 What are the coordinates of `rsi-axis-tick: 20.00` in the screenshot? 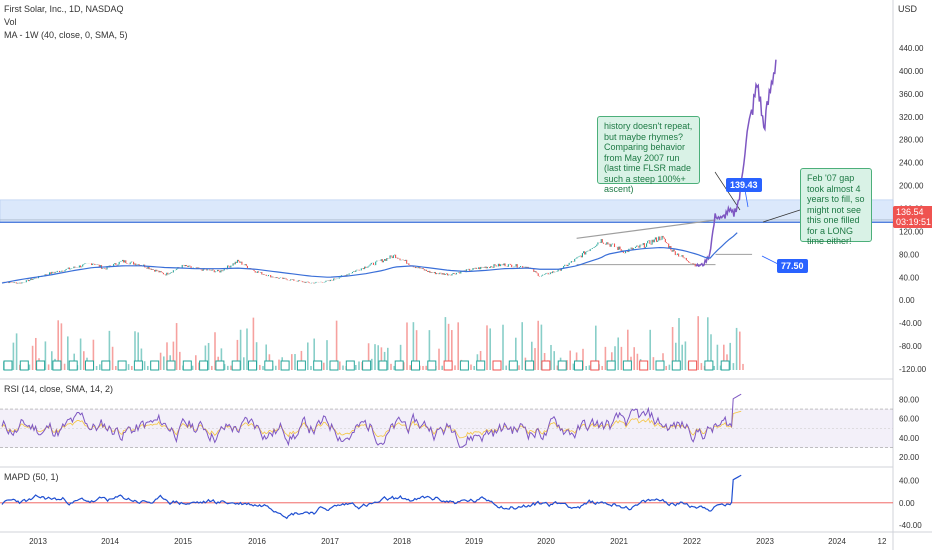 It's located at (909, 457).